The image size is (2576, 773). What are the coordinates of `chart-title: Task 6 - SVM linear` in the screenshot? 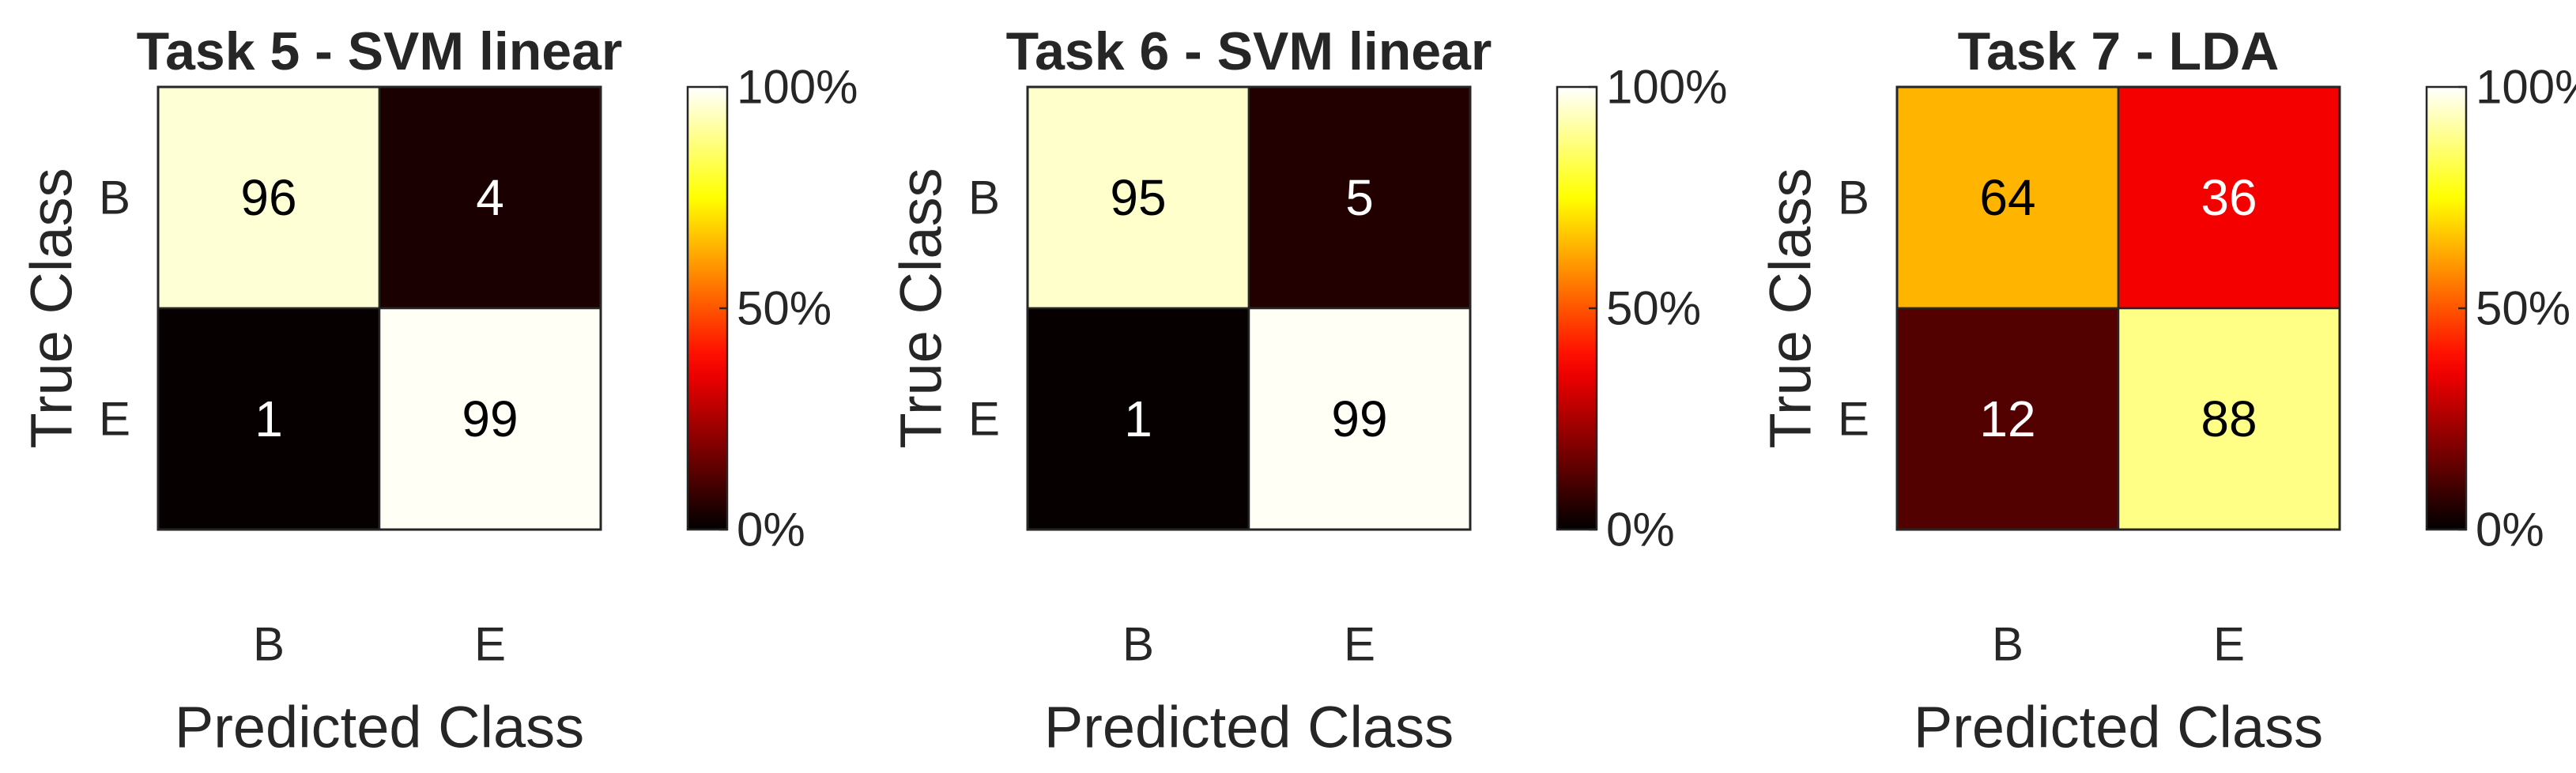 It's located at (1249, 51).